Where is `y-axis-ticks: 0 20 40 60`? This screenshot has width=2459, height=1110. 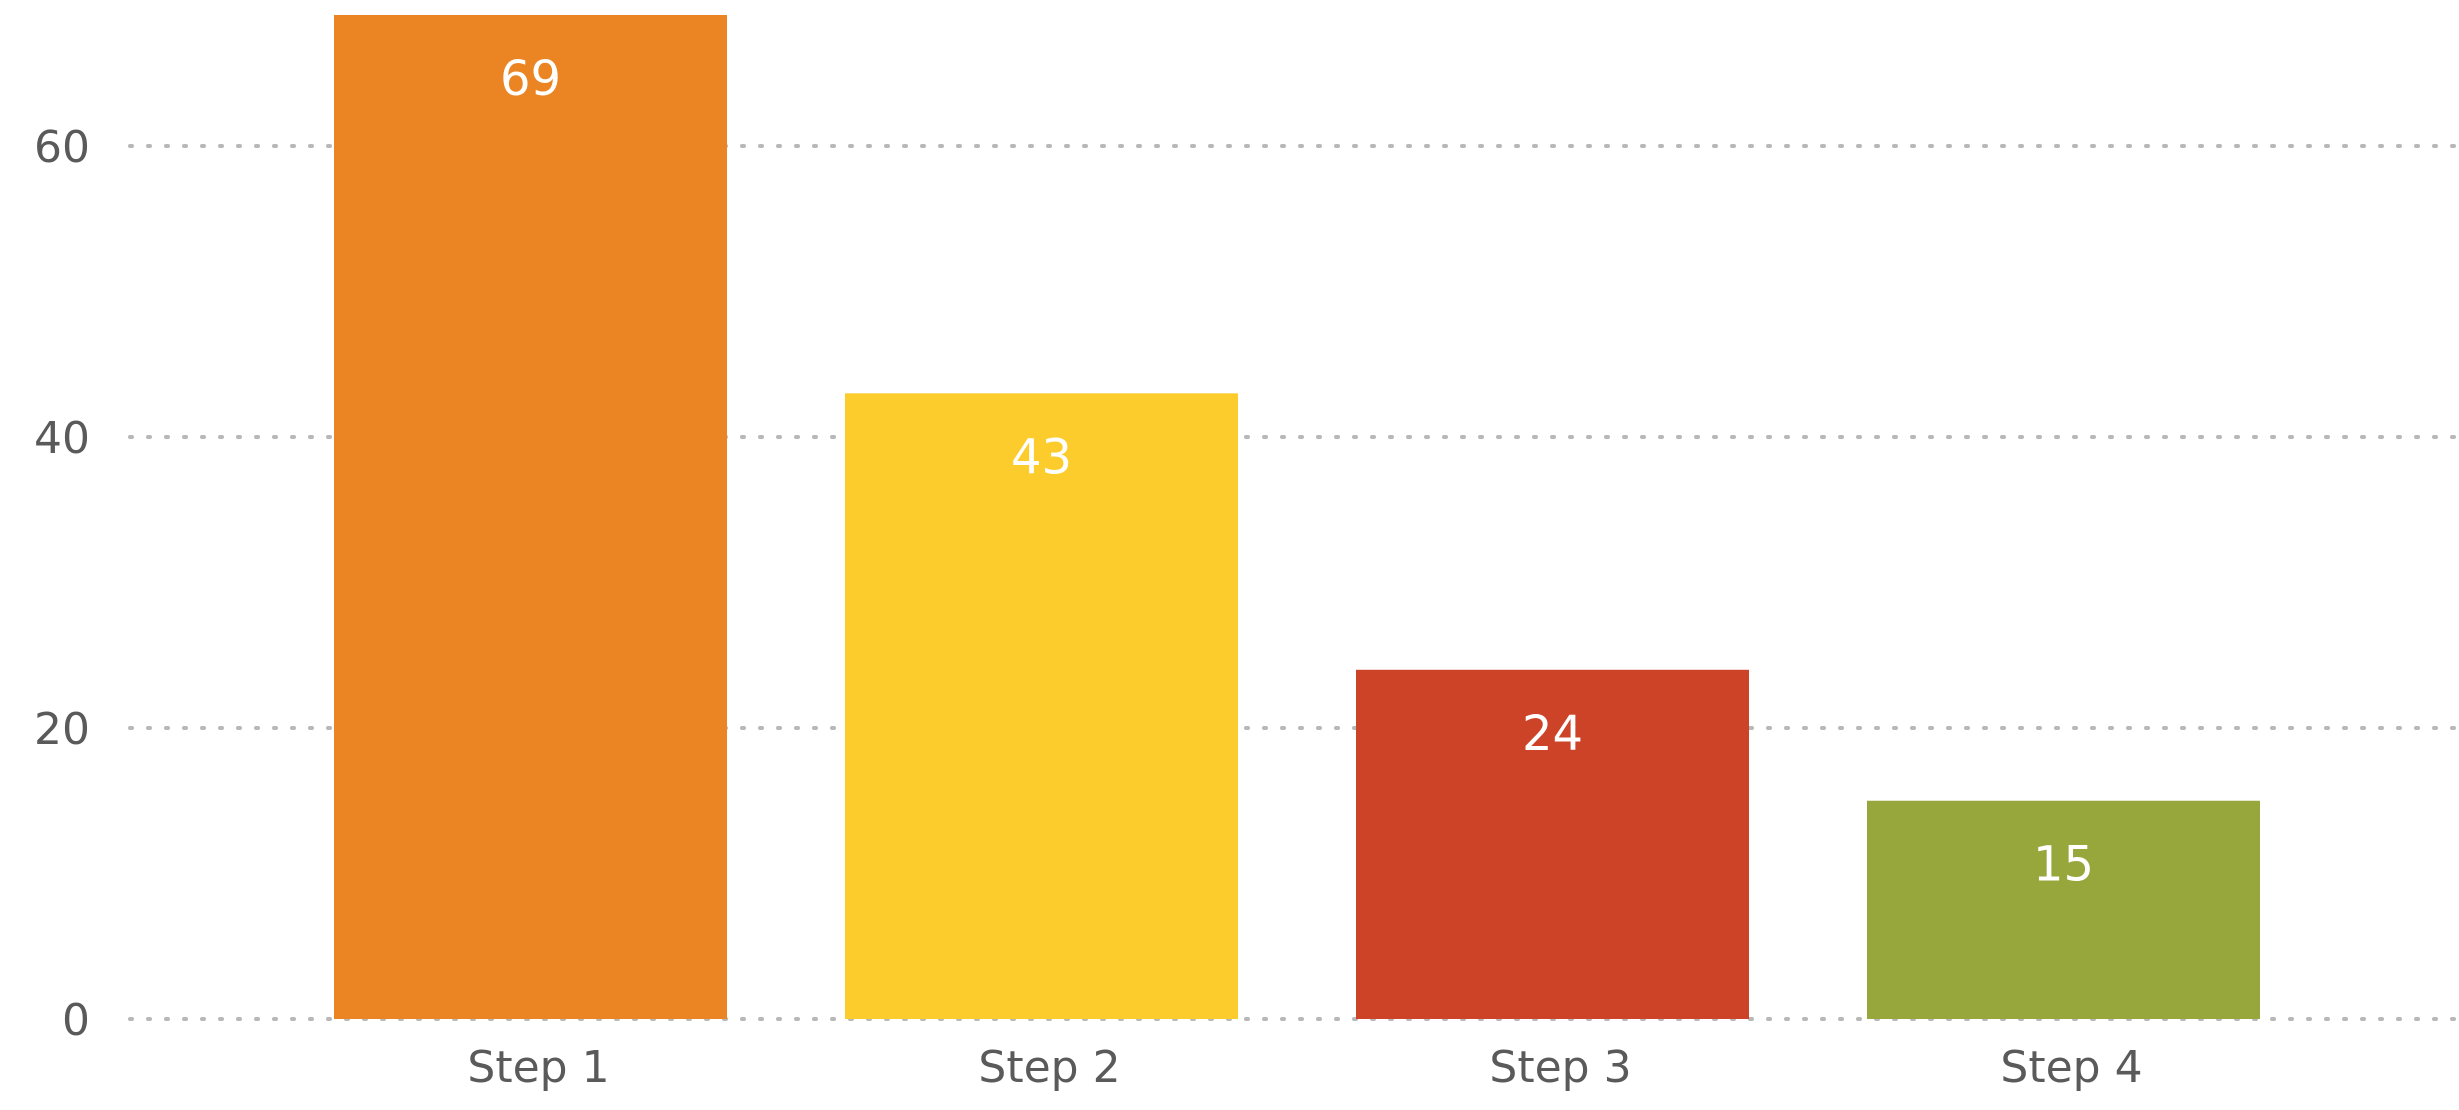
y-axis-ticks: 0 20 40 60 is located at coordinates (62, 584).